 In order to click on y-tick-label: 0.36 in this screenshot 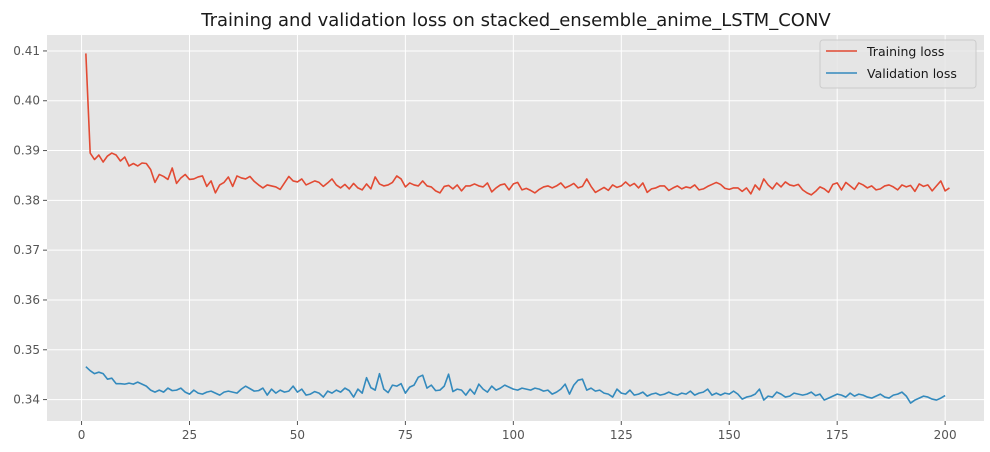, I will do `click(26, 300)`.